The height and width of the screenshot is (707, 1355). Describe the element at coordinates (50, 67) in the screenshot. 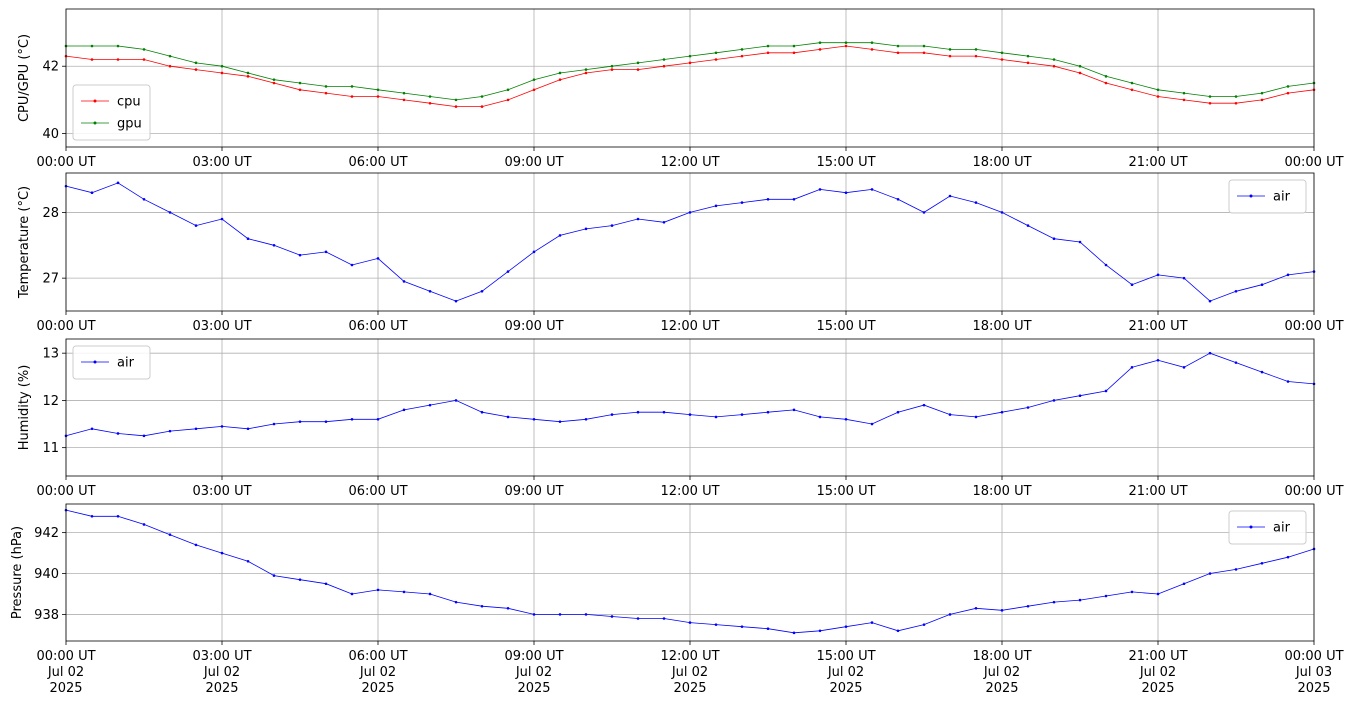

I see `y-tick-label: 42` at that location.